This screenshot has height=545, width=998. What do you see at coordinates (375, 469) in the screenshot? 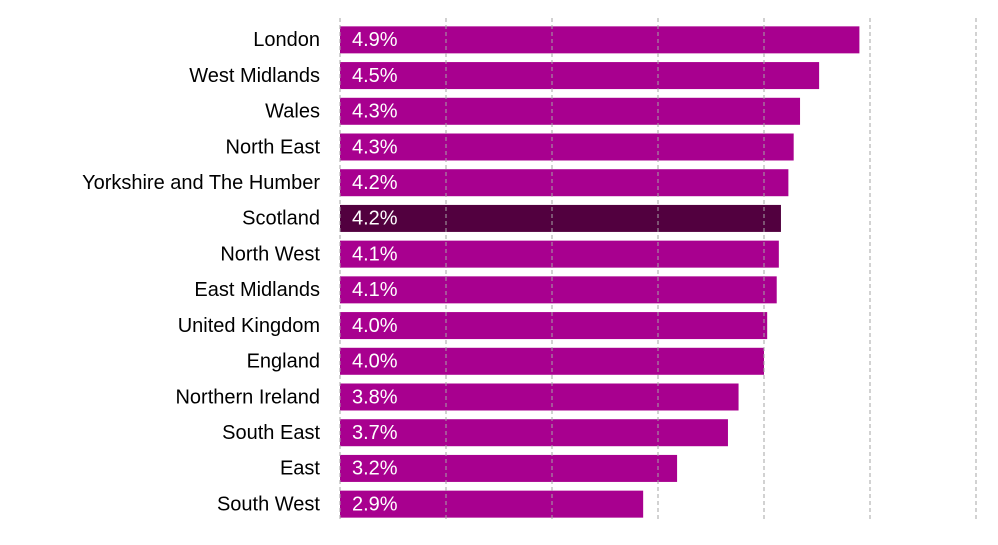
I see `value-label: 3.2%` at bounding box center [375, 469].